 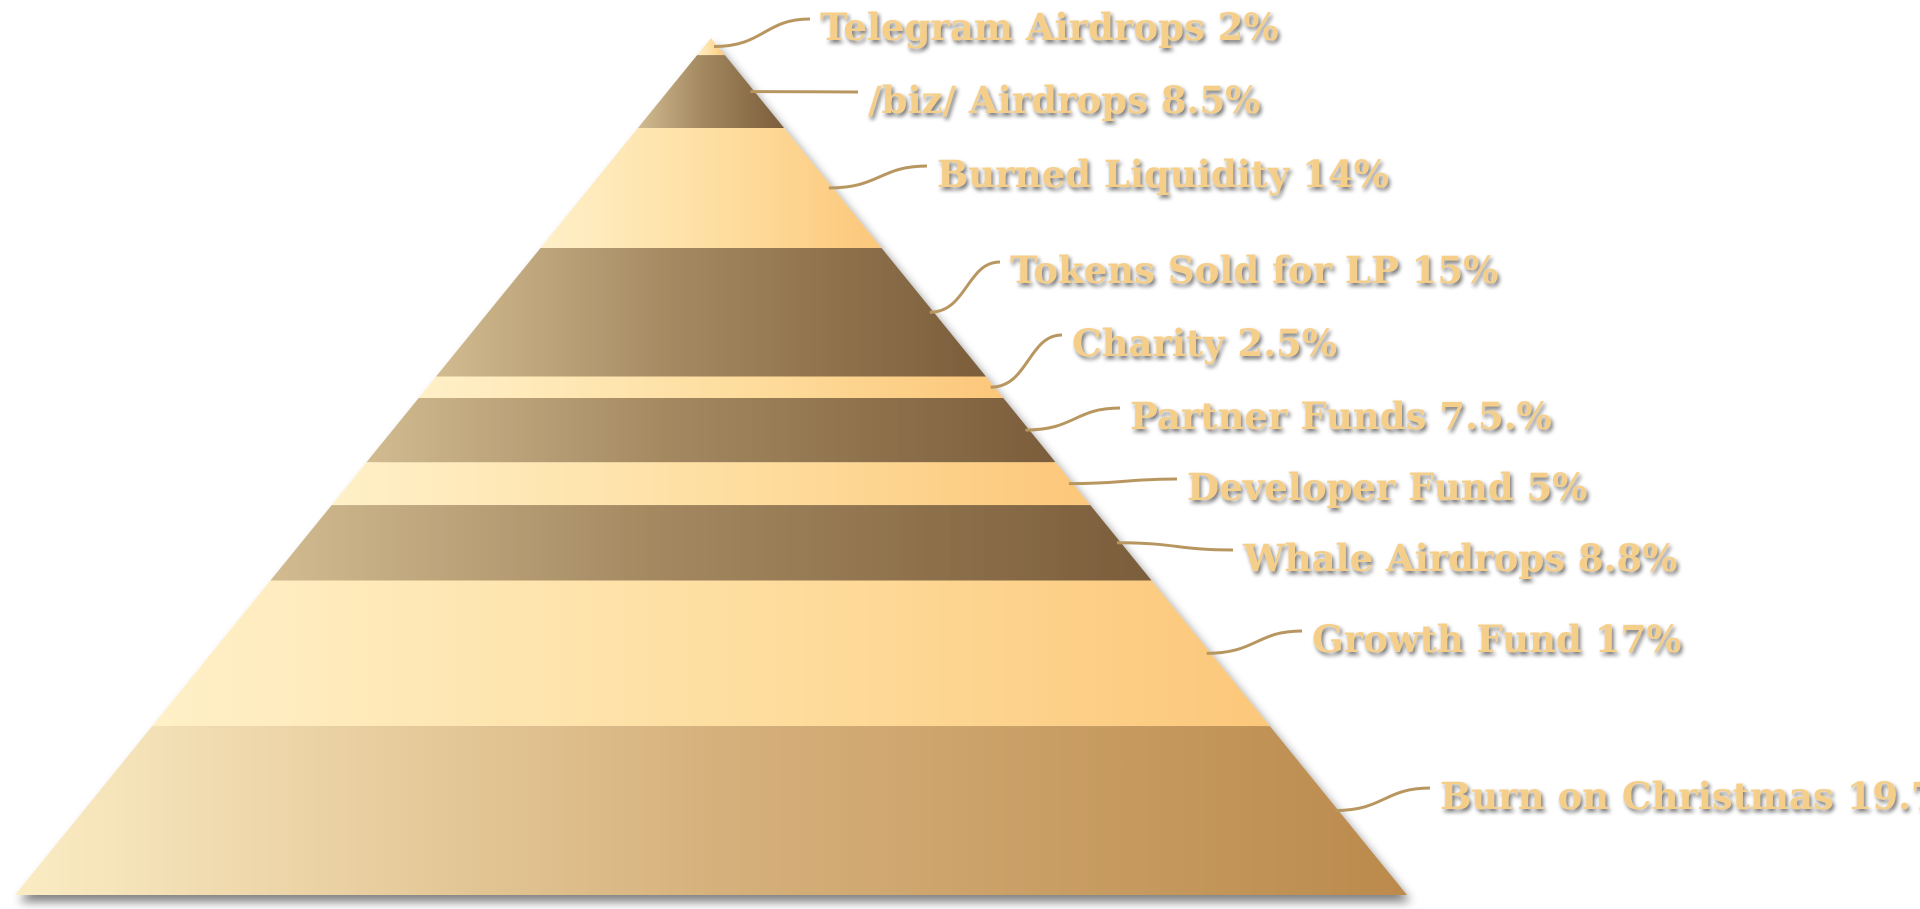 What do you see at coordinates (1064, 100) in the screenshot?
I see `slice-label-1: /biz/ Airdrops 8.5%` at bounding box center [1064, 100].